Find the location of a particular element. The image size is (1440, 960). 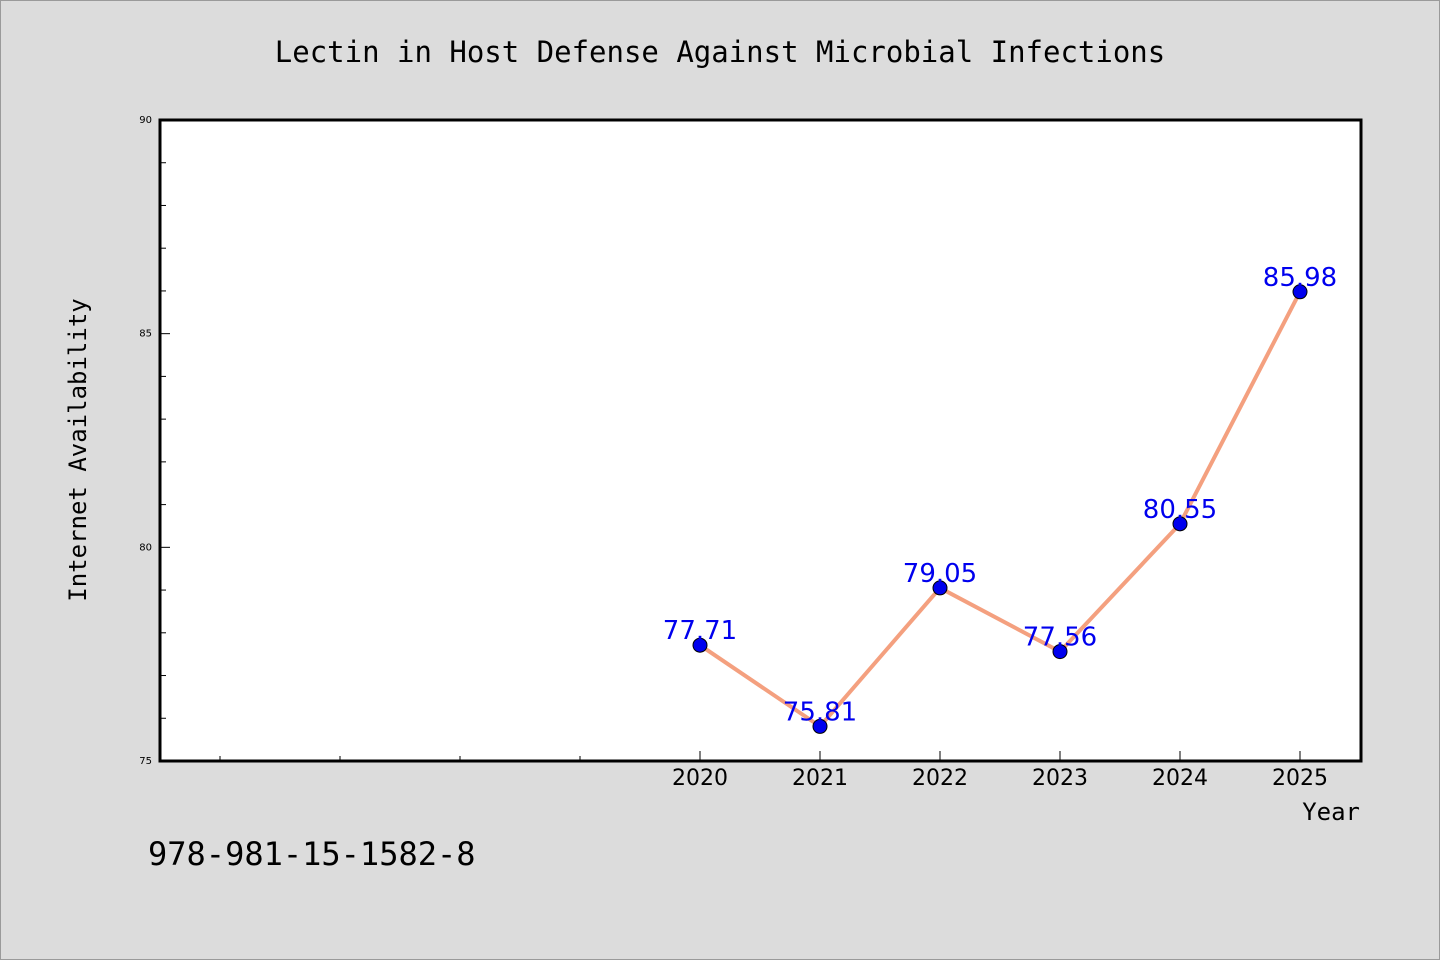

data-label: 79.05 is located at coordinates (940, 574).